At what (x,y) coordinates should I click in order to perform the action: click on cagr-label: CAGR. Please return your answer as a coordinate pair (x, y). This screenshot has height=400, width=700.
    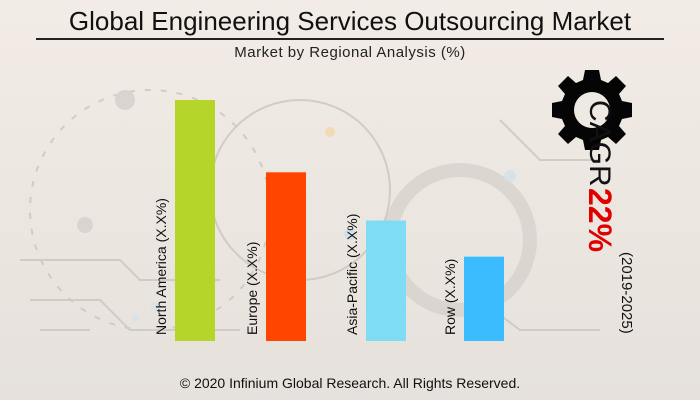
    Looking at the image, I should click on (599, 143).